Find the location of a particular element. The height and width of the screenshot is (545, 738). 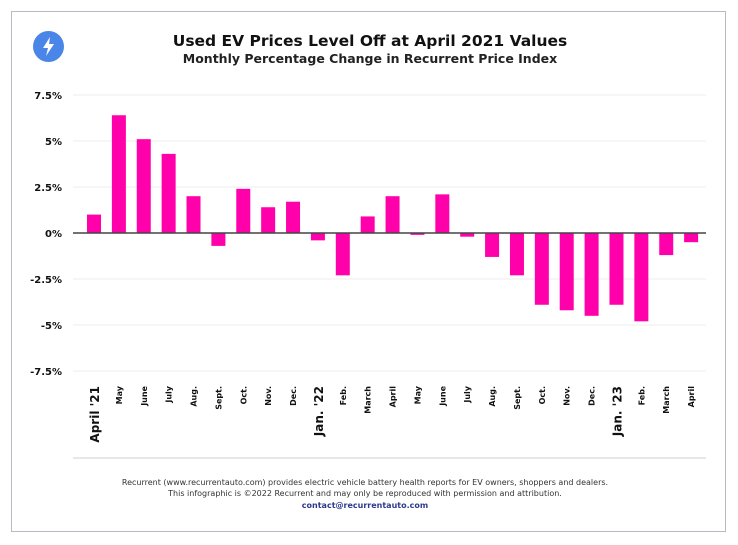

y-tick-label: -2.5% is located at coordinates (46, 280).